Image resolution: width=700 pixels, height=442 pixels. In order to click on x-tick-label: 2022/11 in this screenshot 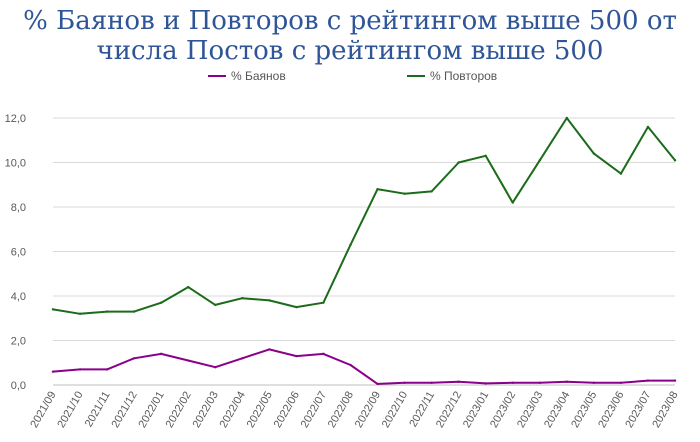, I will do `click(422, 410)`.